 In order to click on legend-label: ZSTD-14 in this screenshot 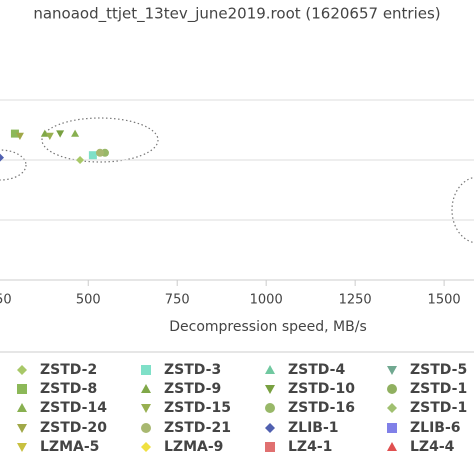, I will do `click(73, 408)`.